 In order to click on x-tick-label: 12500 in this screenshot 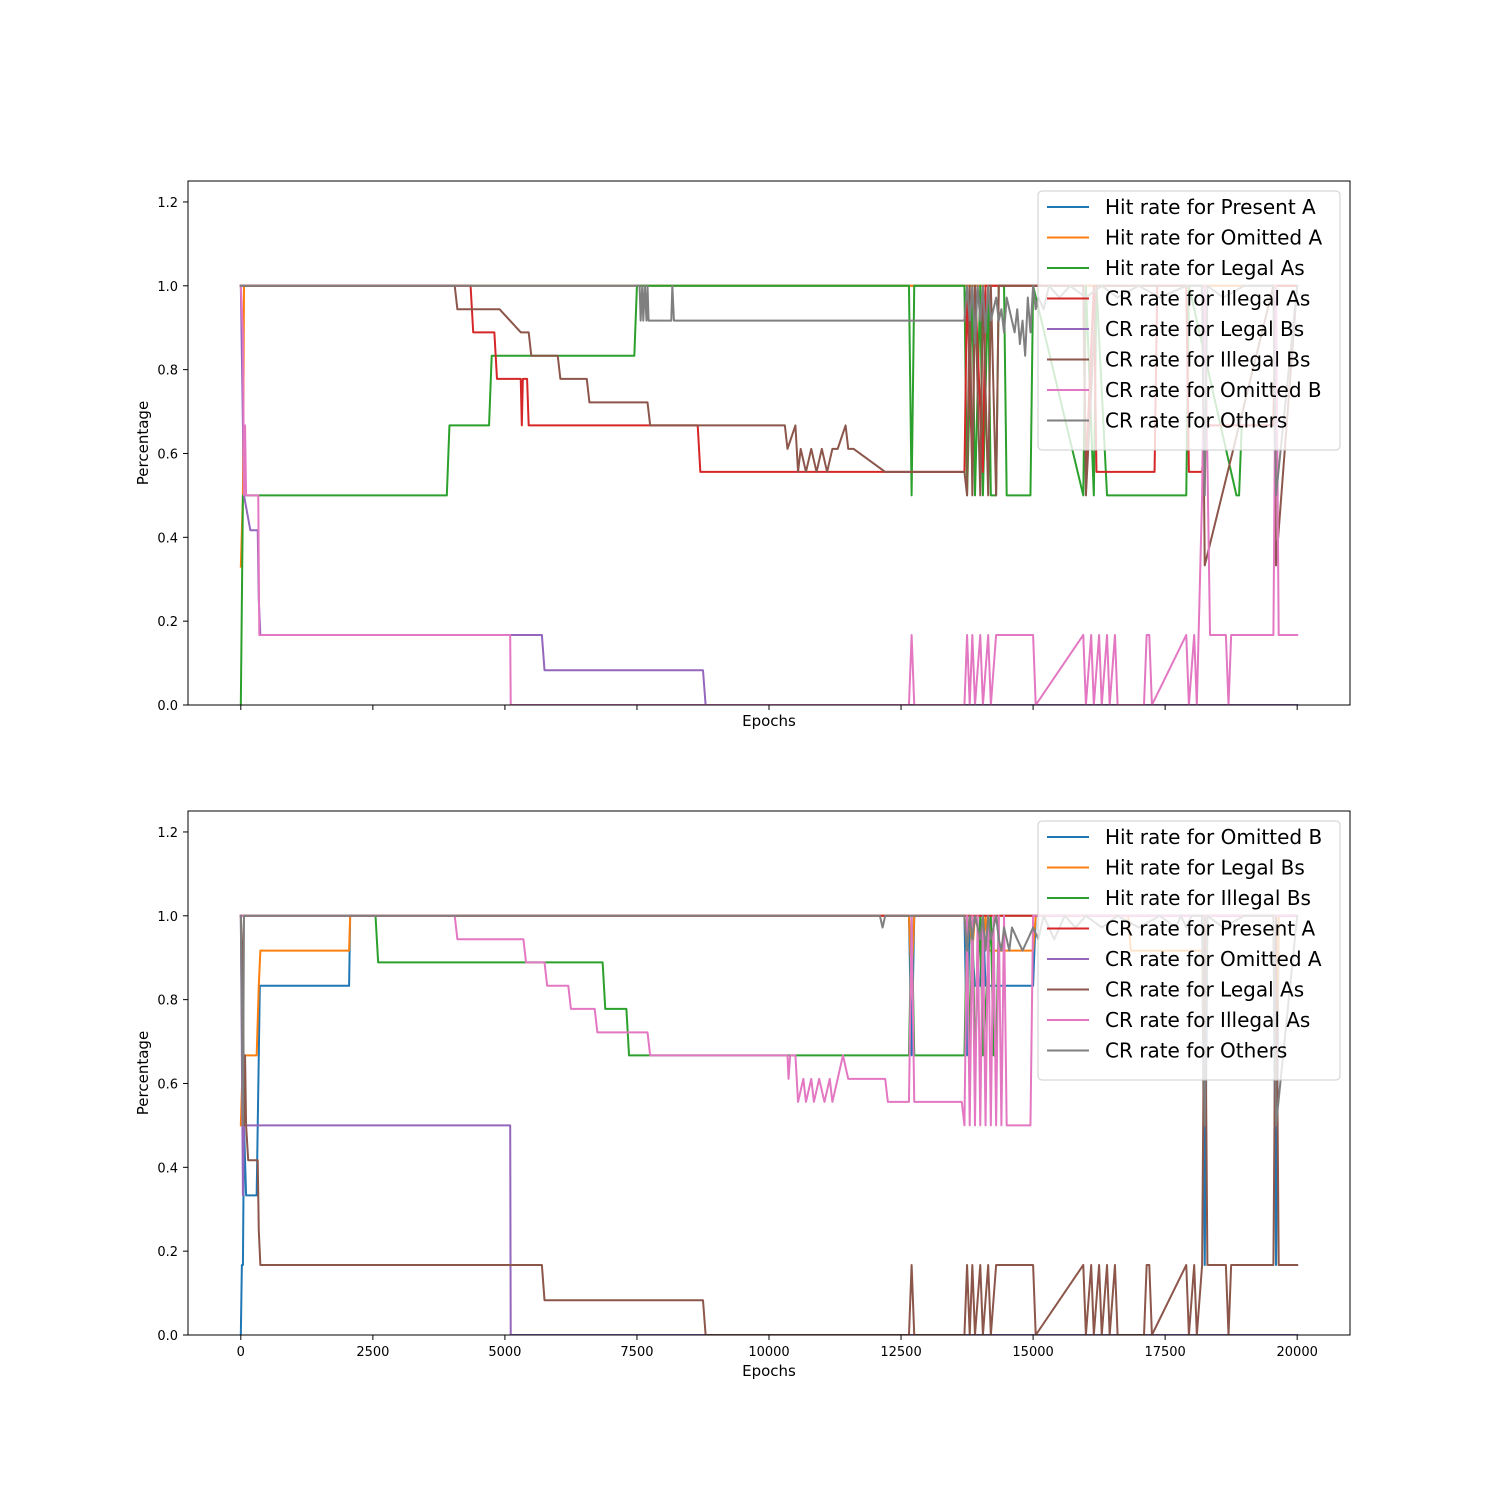, I will do `click(900, 1352)`.